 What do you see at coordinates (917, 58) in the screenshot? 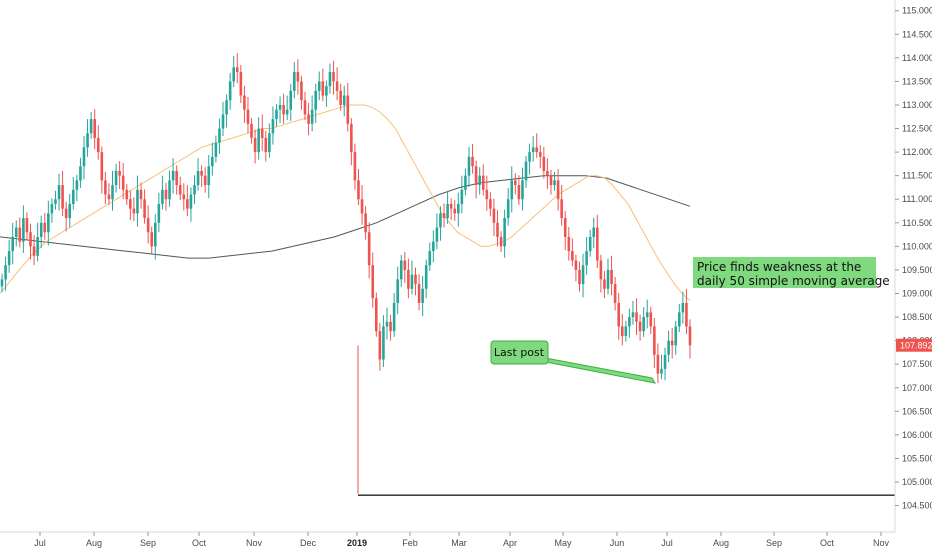
I see `y-tick-label: 114.000` at bounding box center [917, 58].